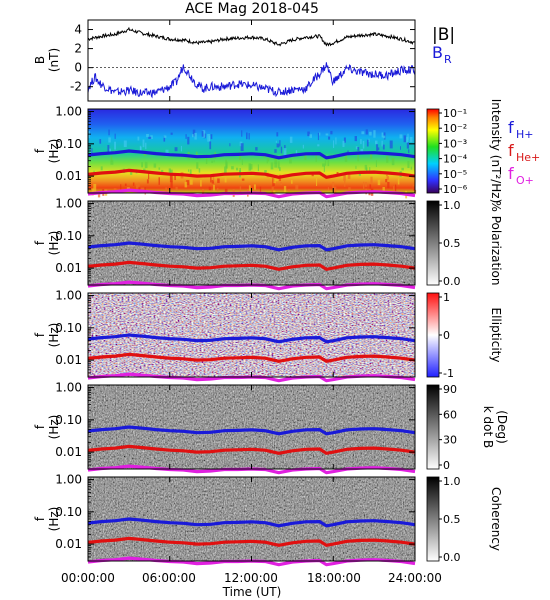 This screenshot has width=550, height=600. Describe the element at coordinates (511, 150) in the screenshot. I see `legend-he-plus: f` at that location.